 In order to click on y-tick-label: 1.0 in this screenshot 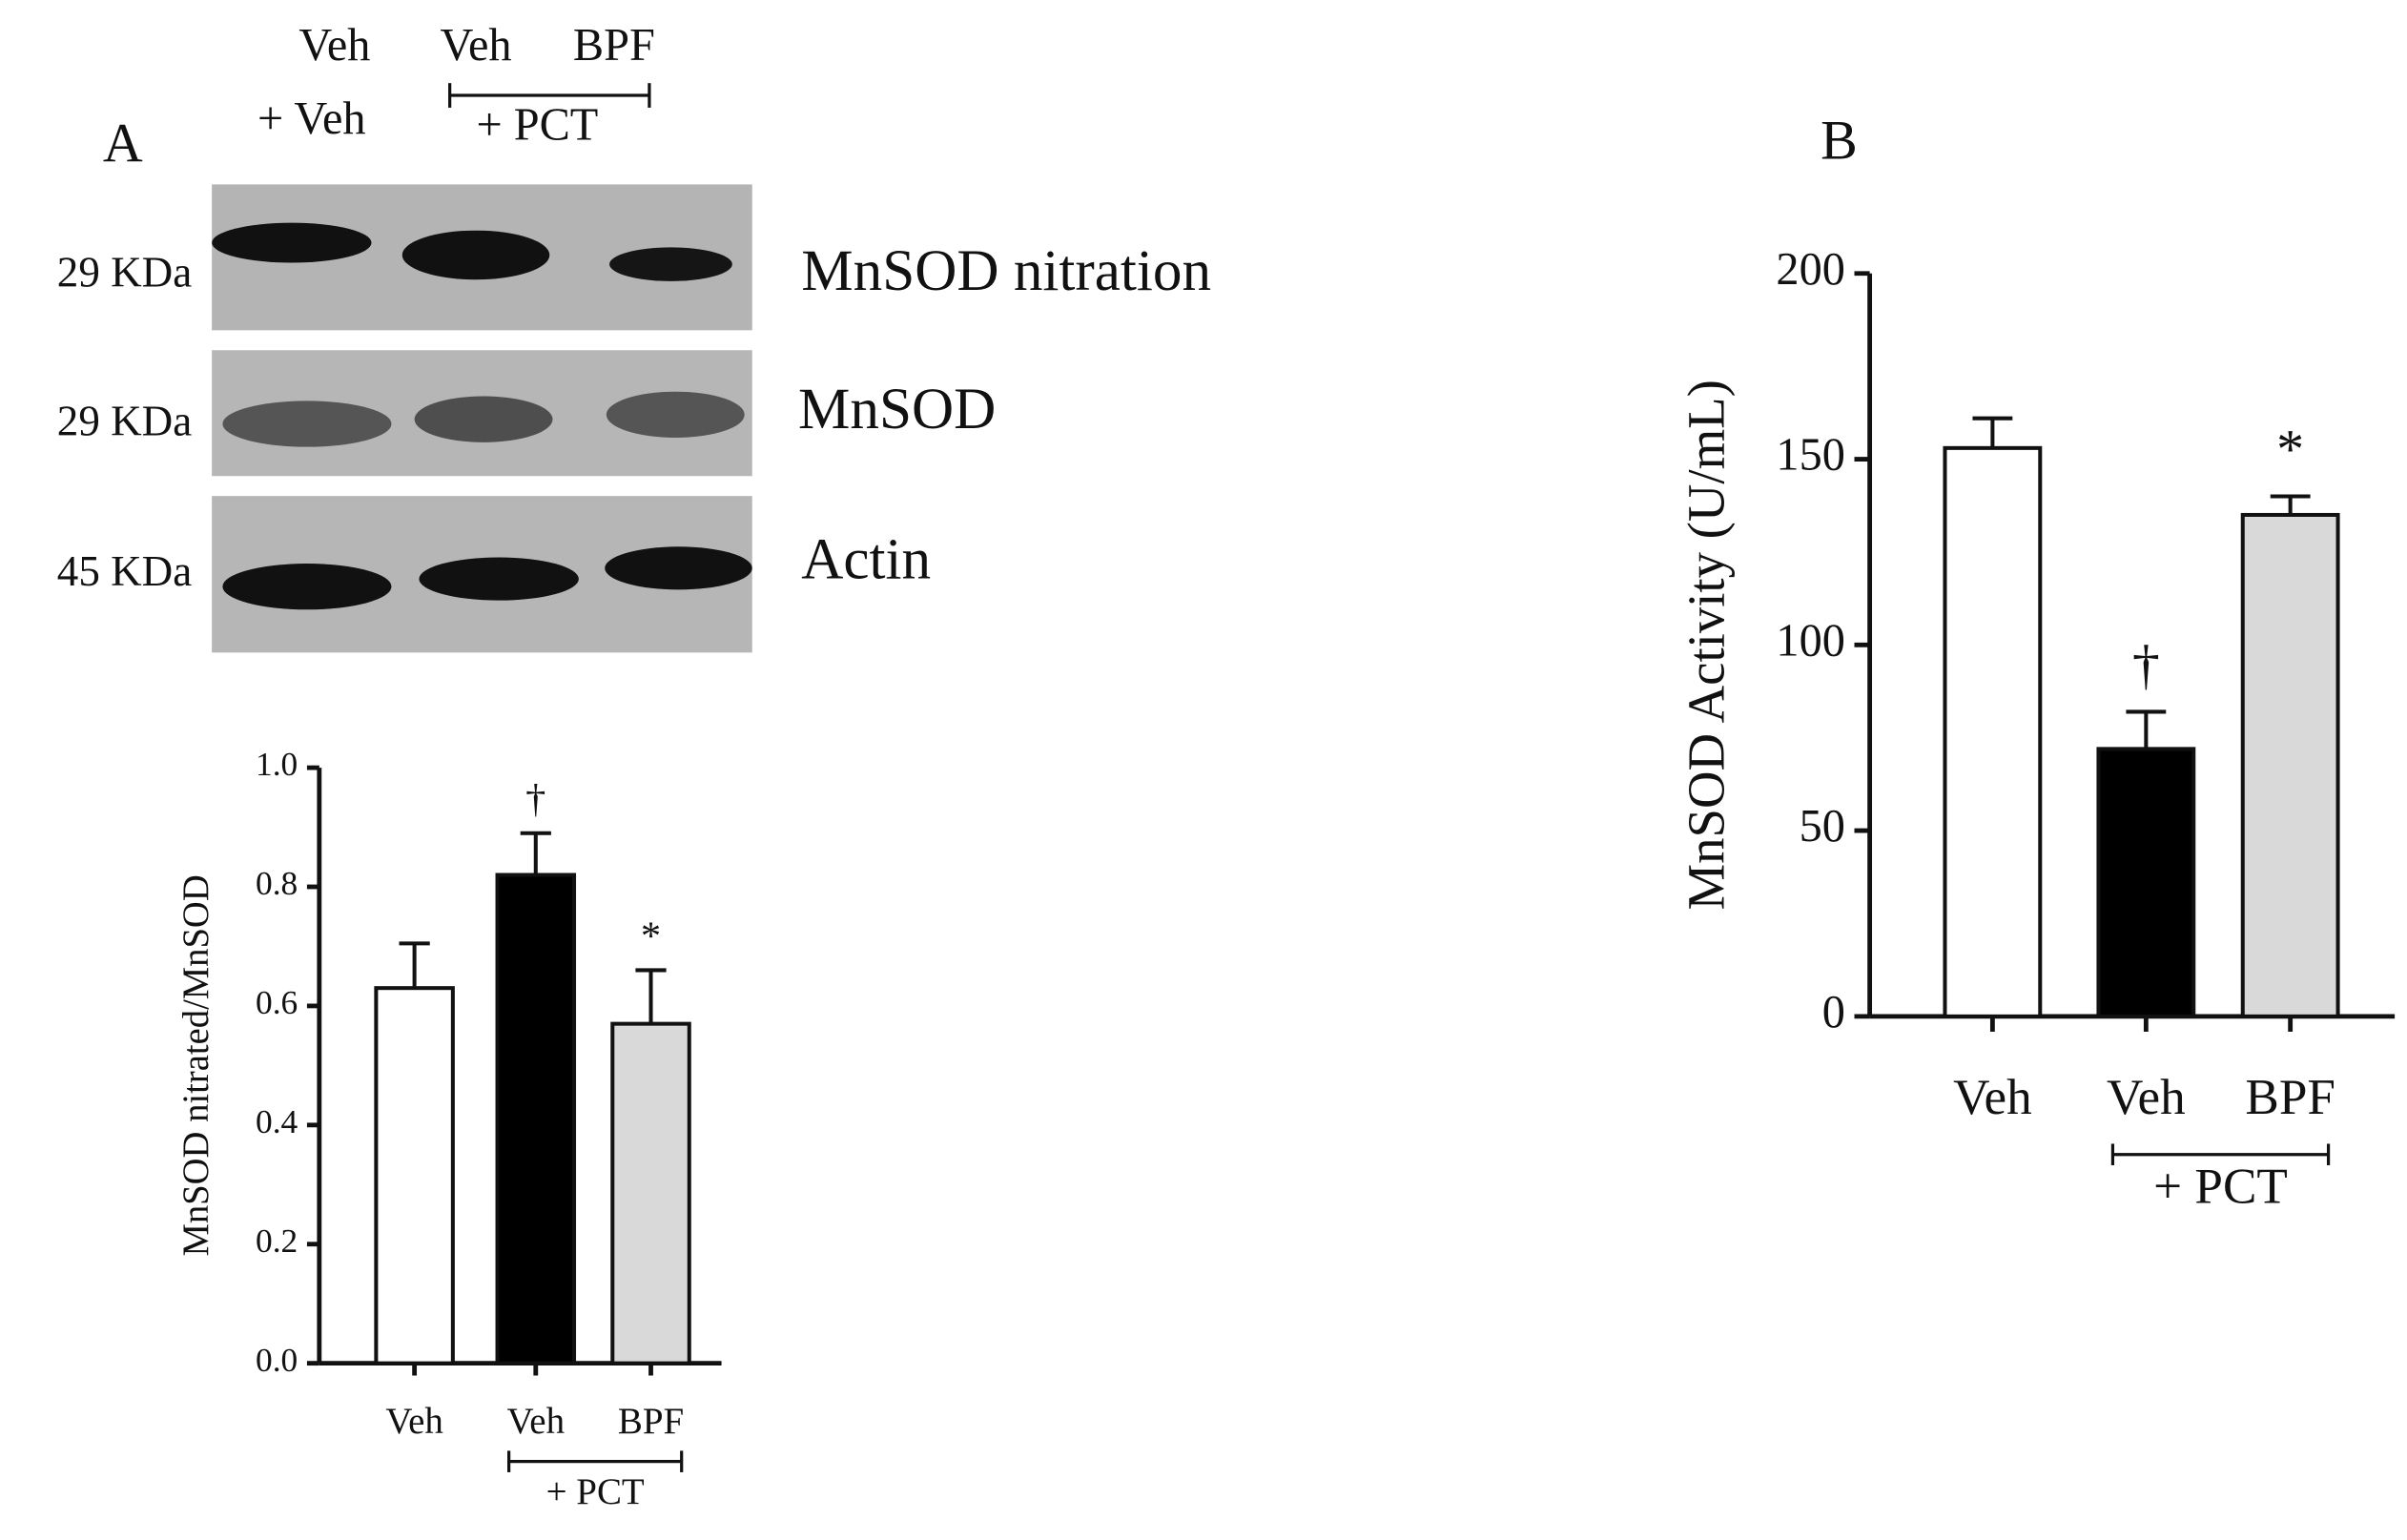, I will do `click(277, 764)`.